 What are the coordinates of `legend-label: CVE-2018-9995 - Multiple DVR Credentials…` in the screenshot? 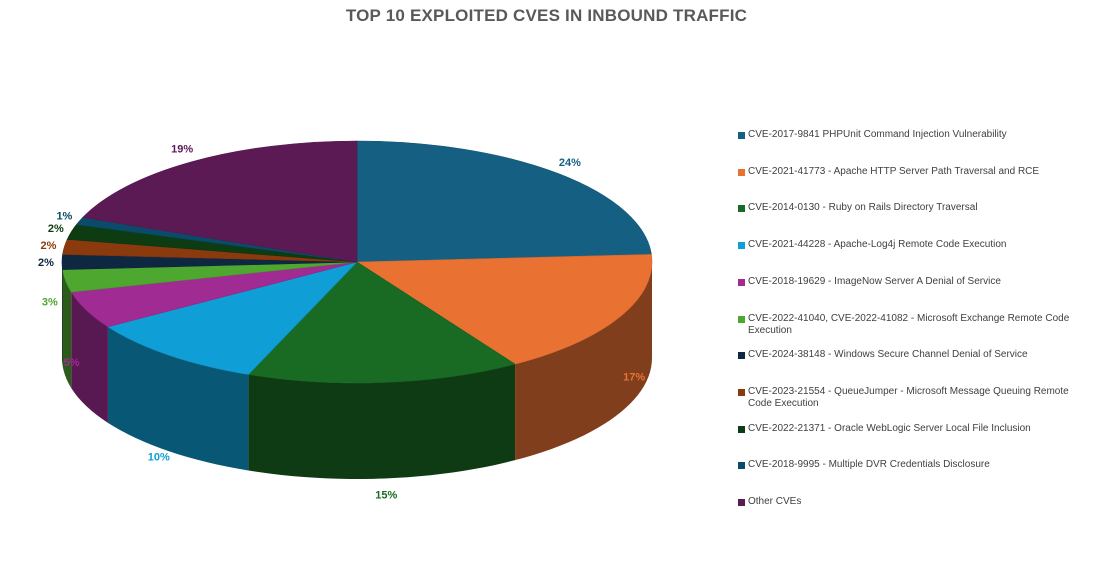 It's located at (869, 465).